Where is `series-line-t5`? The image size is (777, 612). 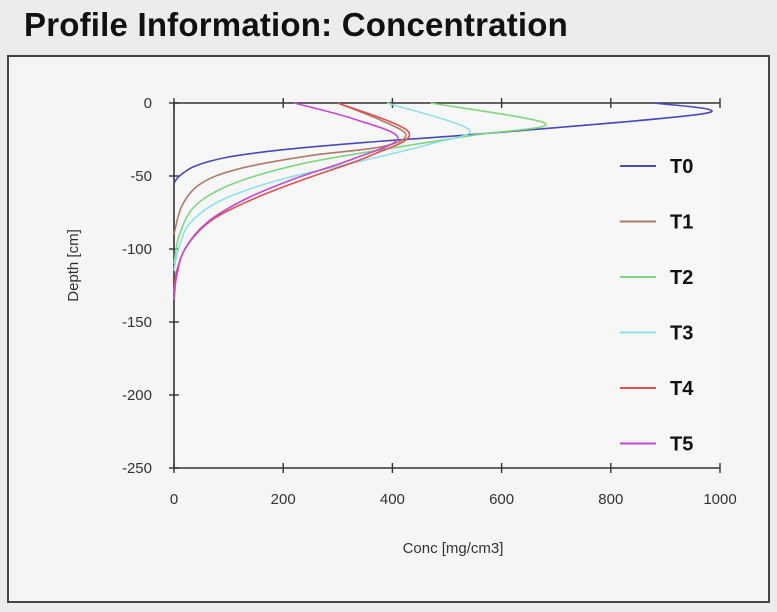 series-line-t5 is located at coordinates (286, 201).